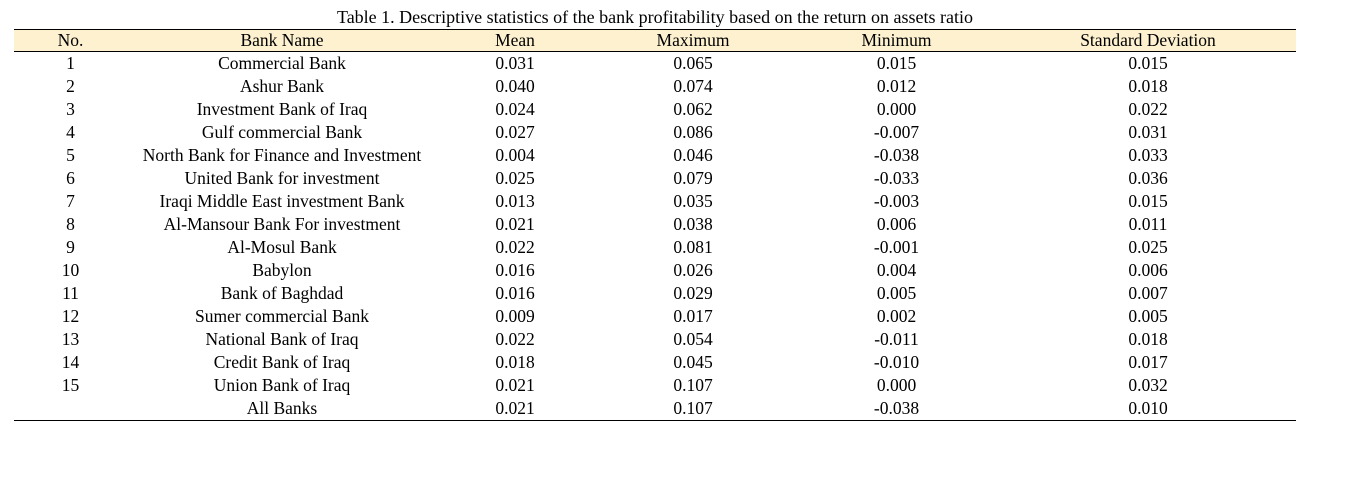  I want to click on bank-name: Al-Mansour Bank For investment, so click(282, 224).